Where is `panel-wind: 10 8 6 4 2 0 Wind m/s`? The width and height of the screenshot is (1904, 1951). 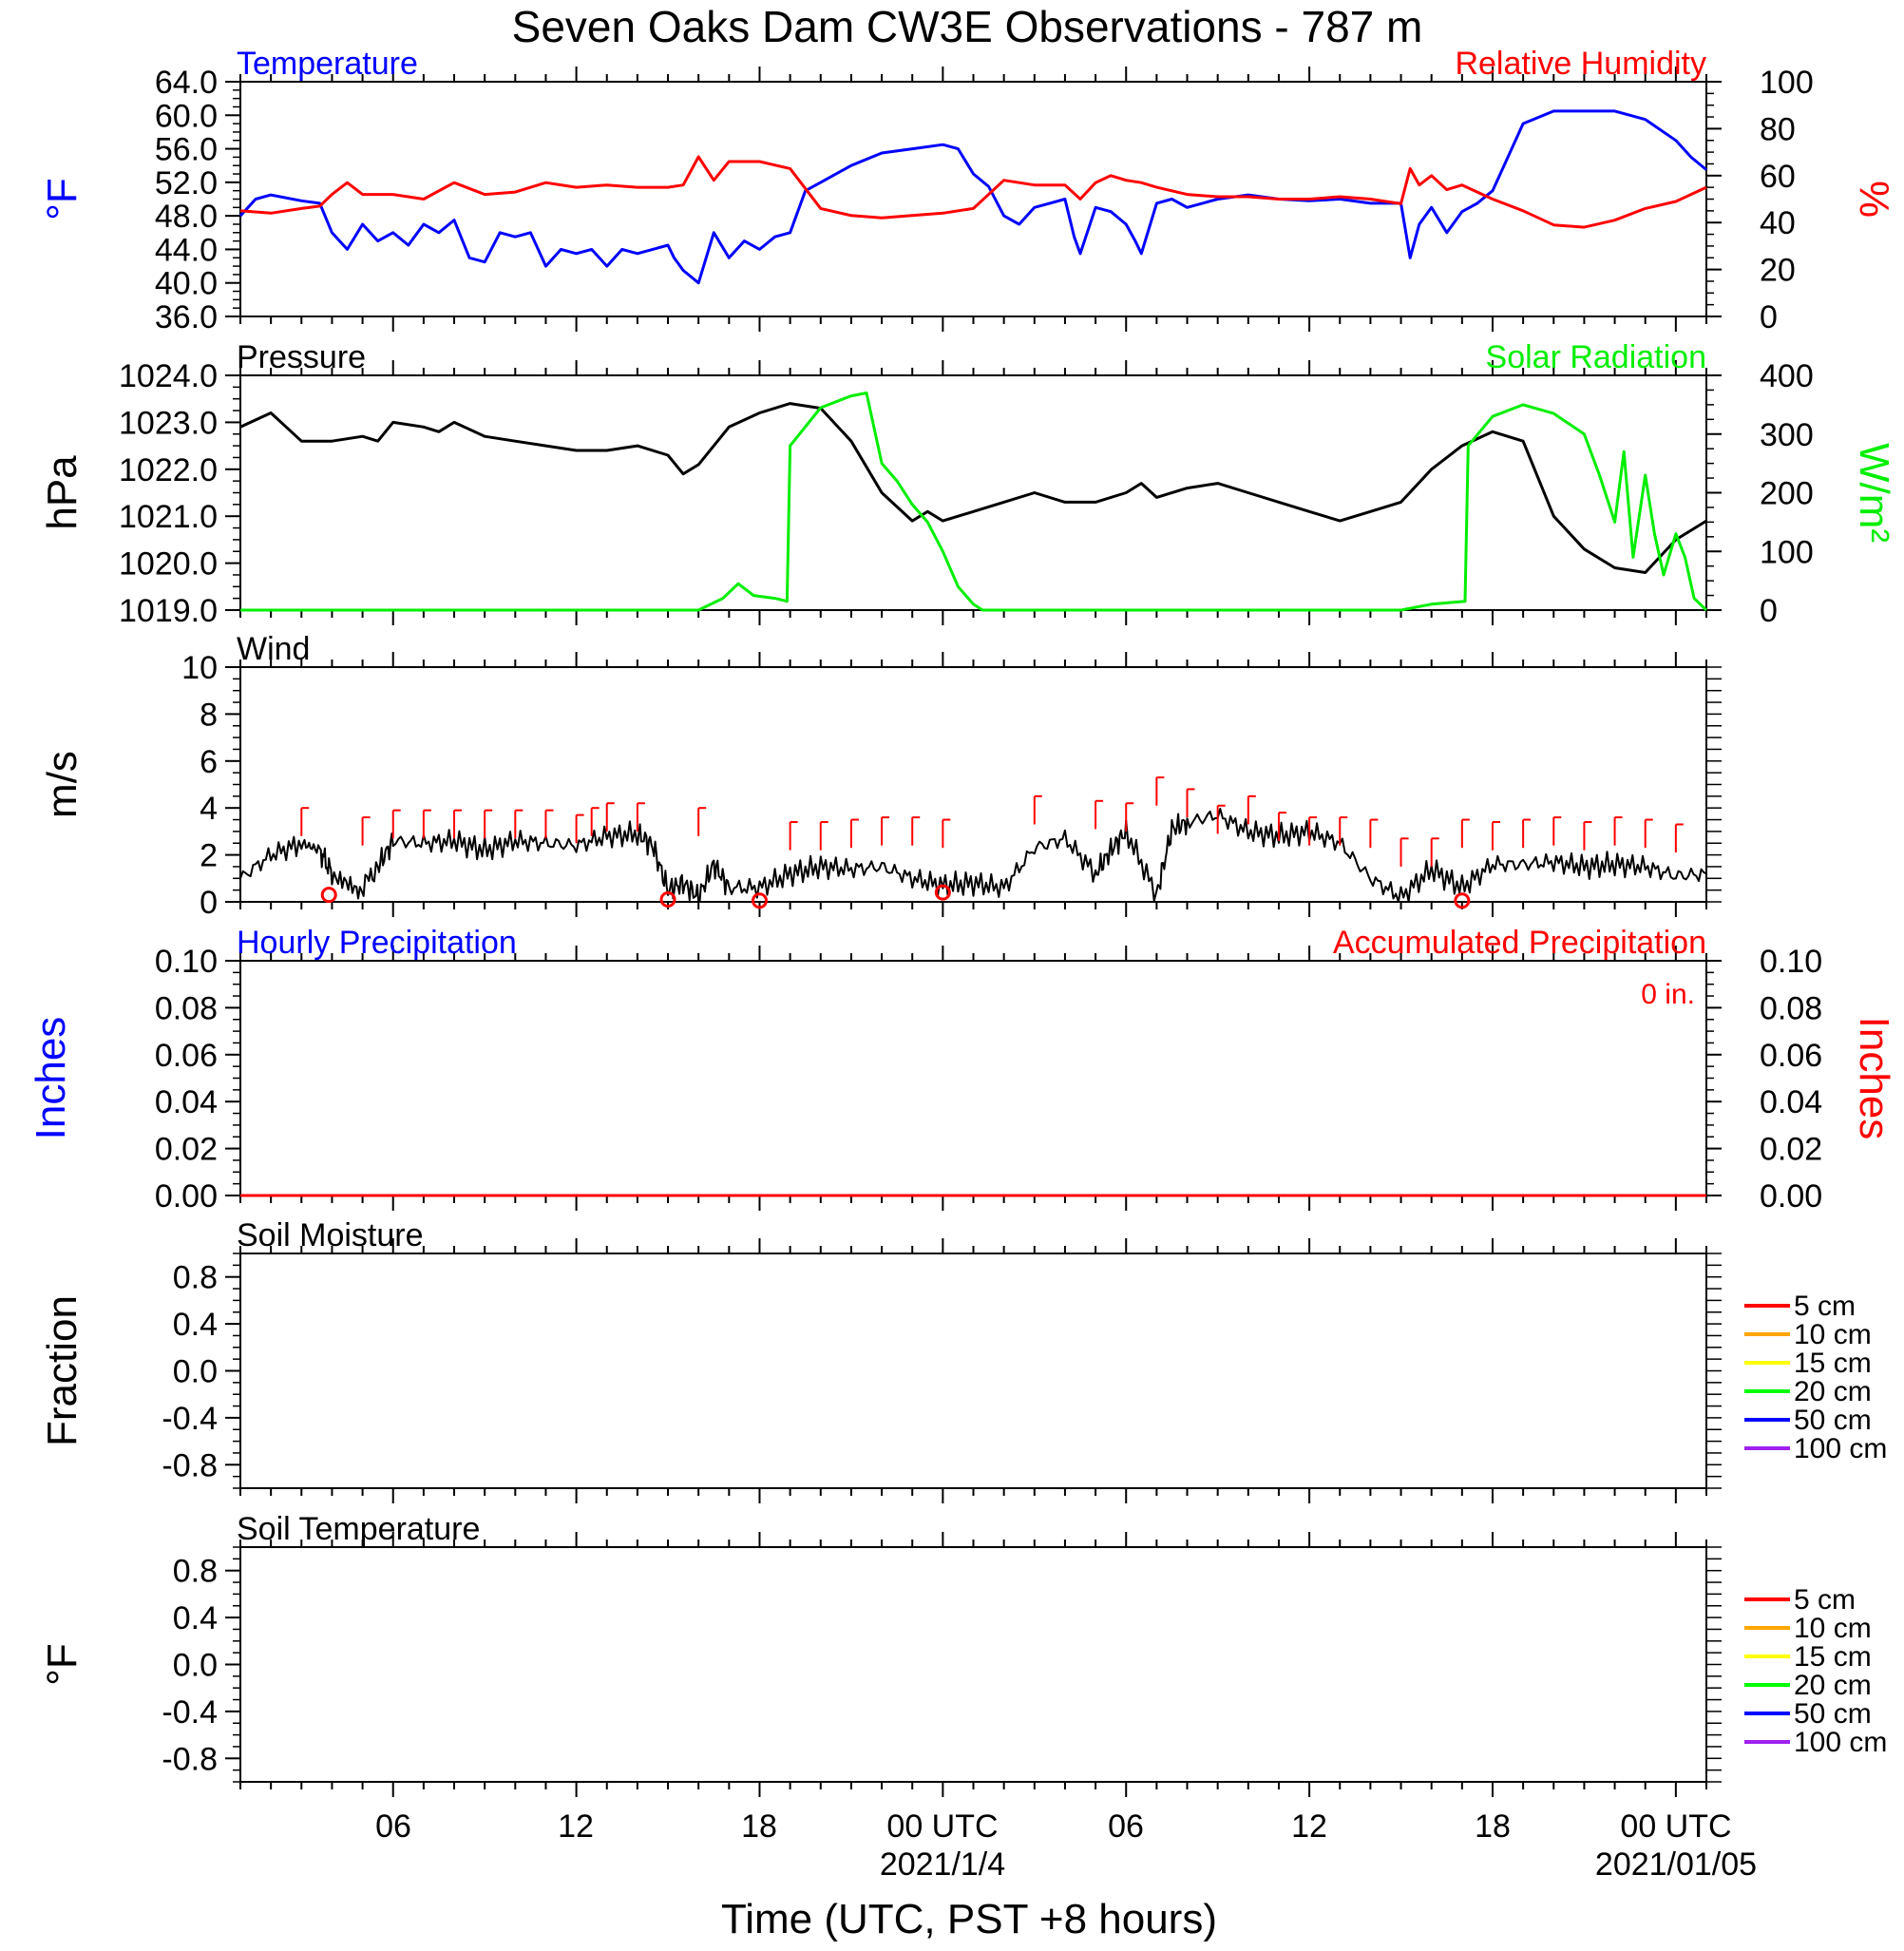
panel-wind: 10 8 6 4 2 0 Wind m/s is located at coordinates (881, 776).